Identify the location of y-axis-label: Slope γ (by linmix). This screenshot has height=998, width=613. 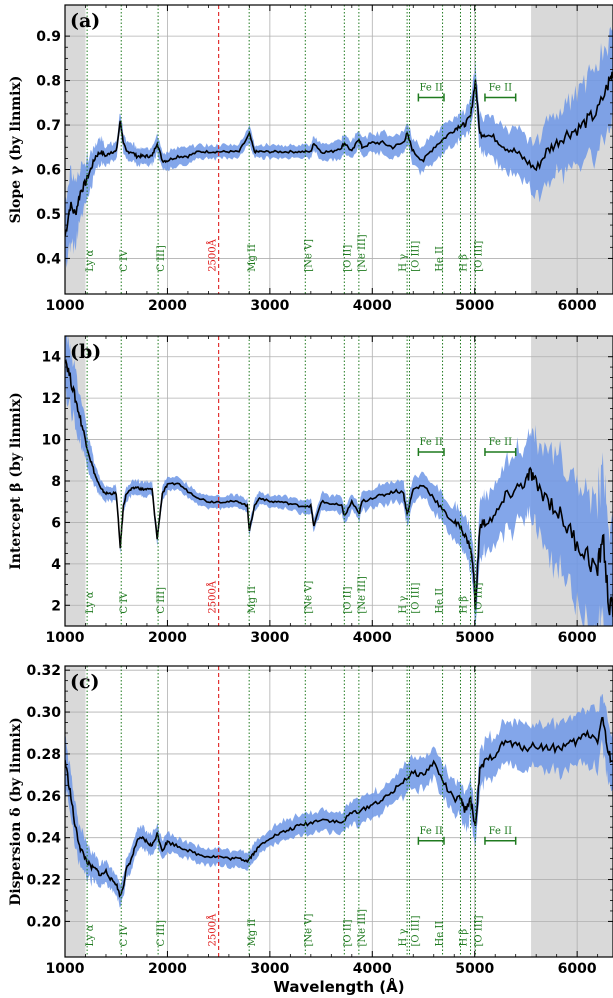
(16, 150).